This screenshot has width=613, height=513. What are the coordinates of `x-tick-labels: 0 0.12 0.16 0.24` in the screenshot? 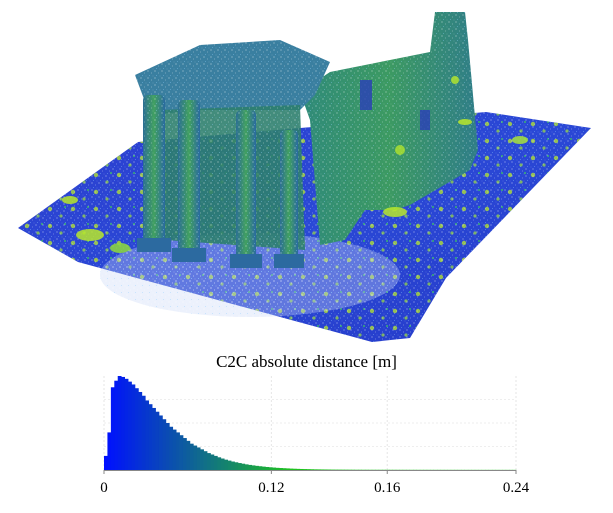 It's located at (315, 483).